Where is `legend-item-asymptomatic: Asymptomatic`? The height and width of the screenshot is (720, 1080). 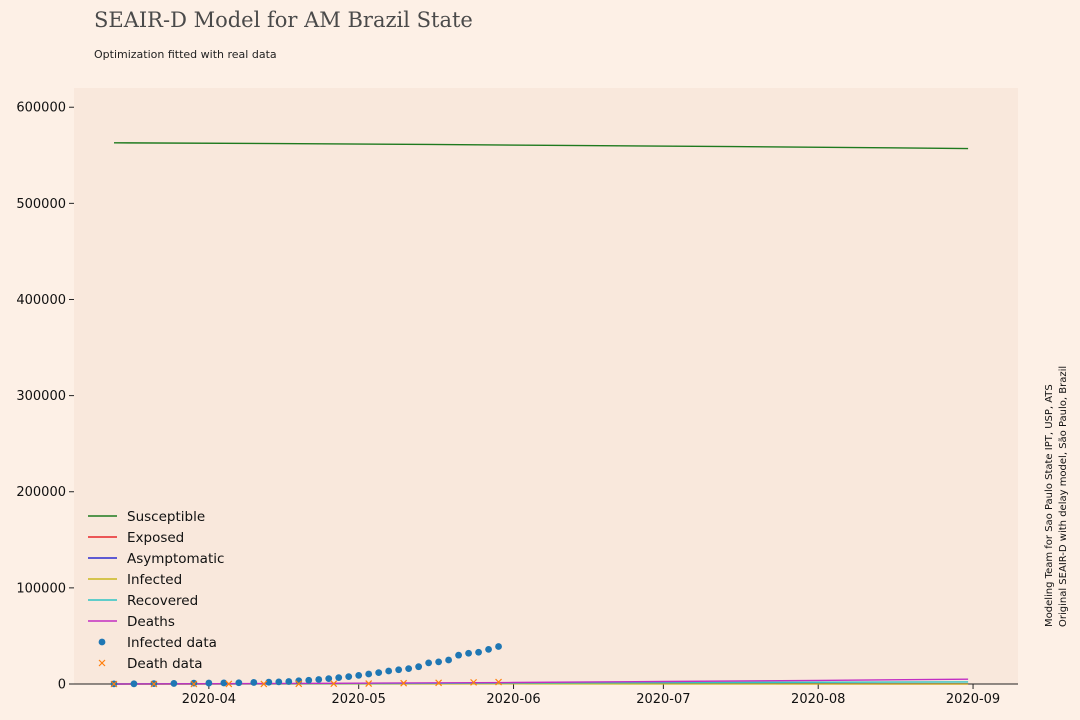
legend-item-asymptomatic: Asymptomatic is located at coordinates (156, 559).